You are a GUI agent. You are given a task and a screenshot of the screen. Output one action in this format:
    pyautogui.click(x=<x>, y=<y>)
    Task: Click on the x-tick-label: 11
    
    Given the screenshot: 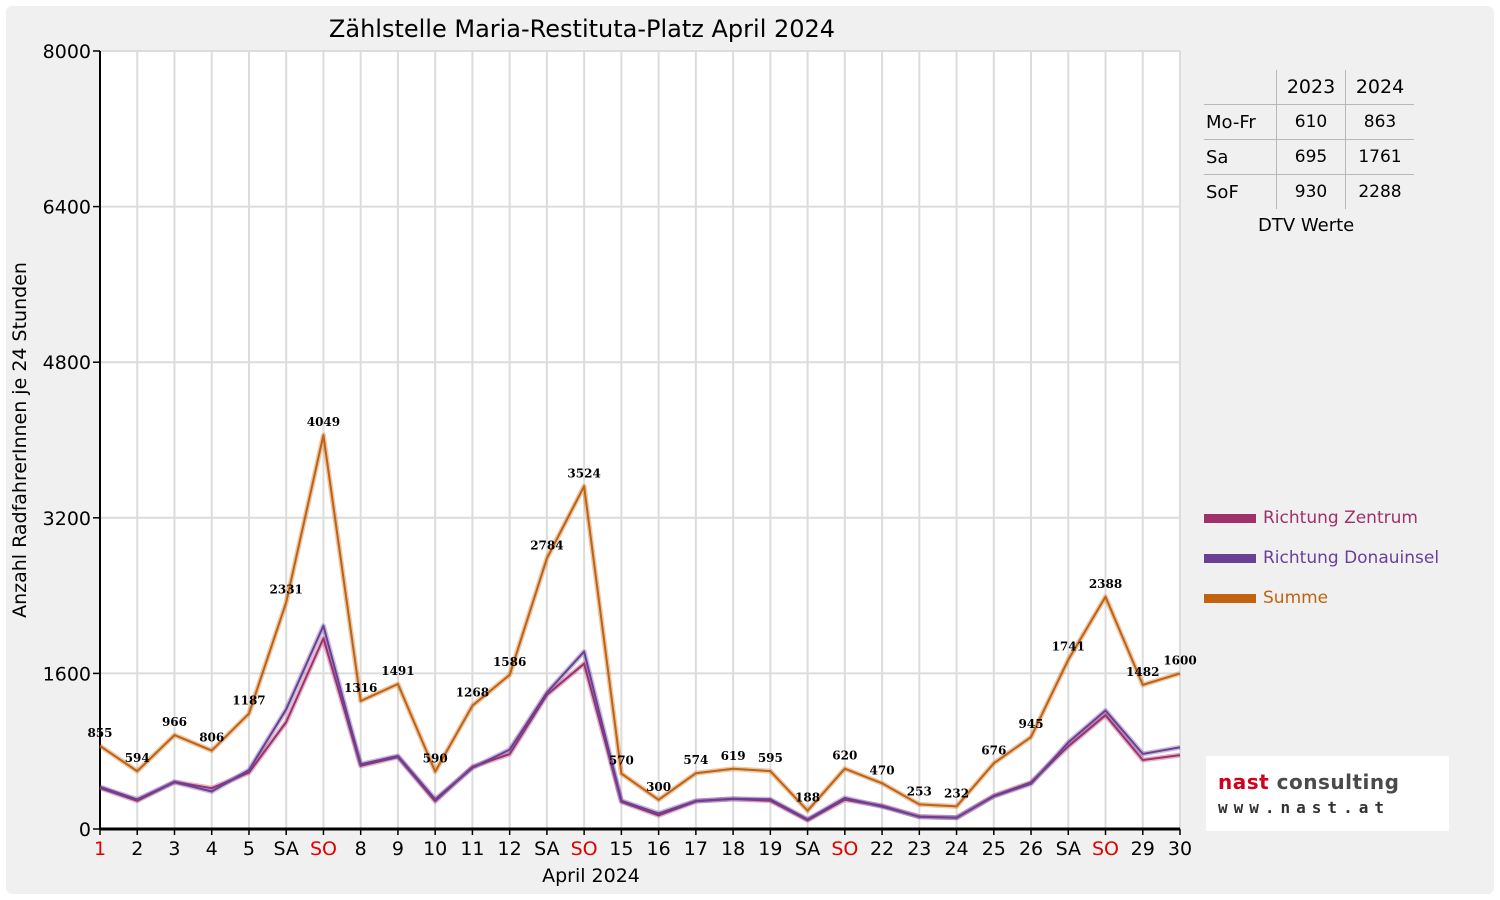 What is the action you would take?
    pyautogui.click(x=472, y=849)
    